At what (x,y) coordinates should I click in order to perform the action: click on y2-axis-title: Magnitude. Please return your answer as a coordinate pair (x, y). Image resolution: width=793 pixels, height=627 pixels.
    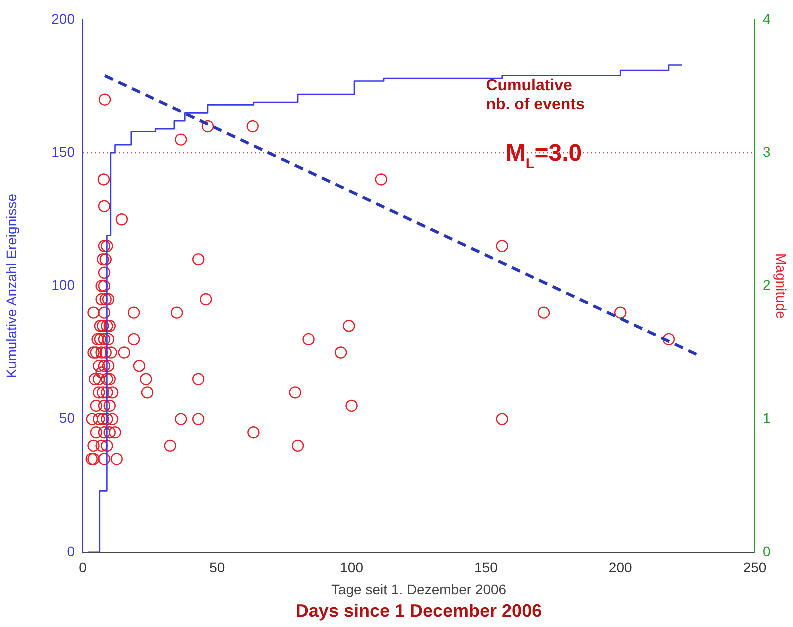
    Looking at the image, I should click on (782, 287).